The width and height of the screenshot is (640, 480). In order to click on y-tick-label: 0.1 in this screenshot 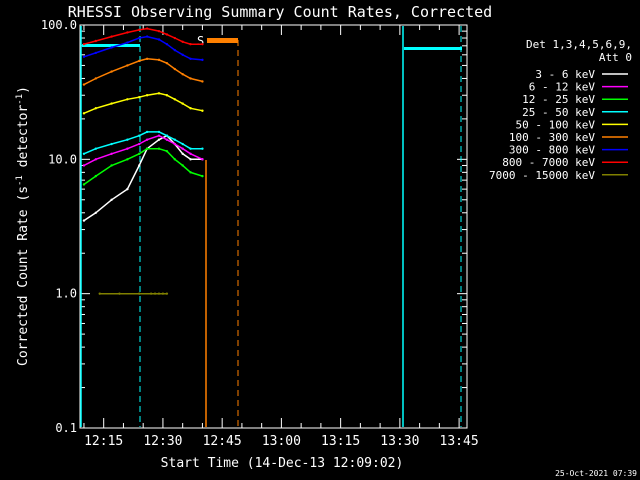, I will do `click(66, 428)`.